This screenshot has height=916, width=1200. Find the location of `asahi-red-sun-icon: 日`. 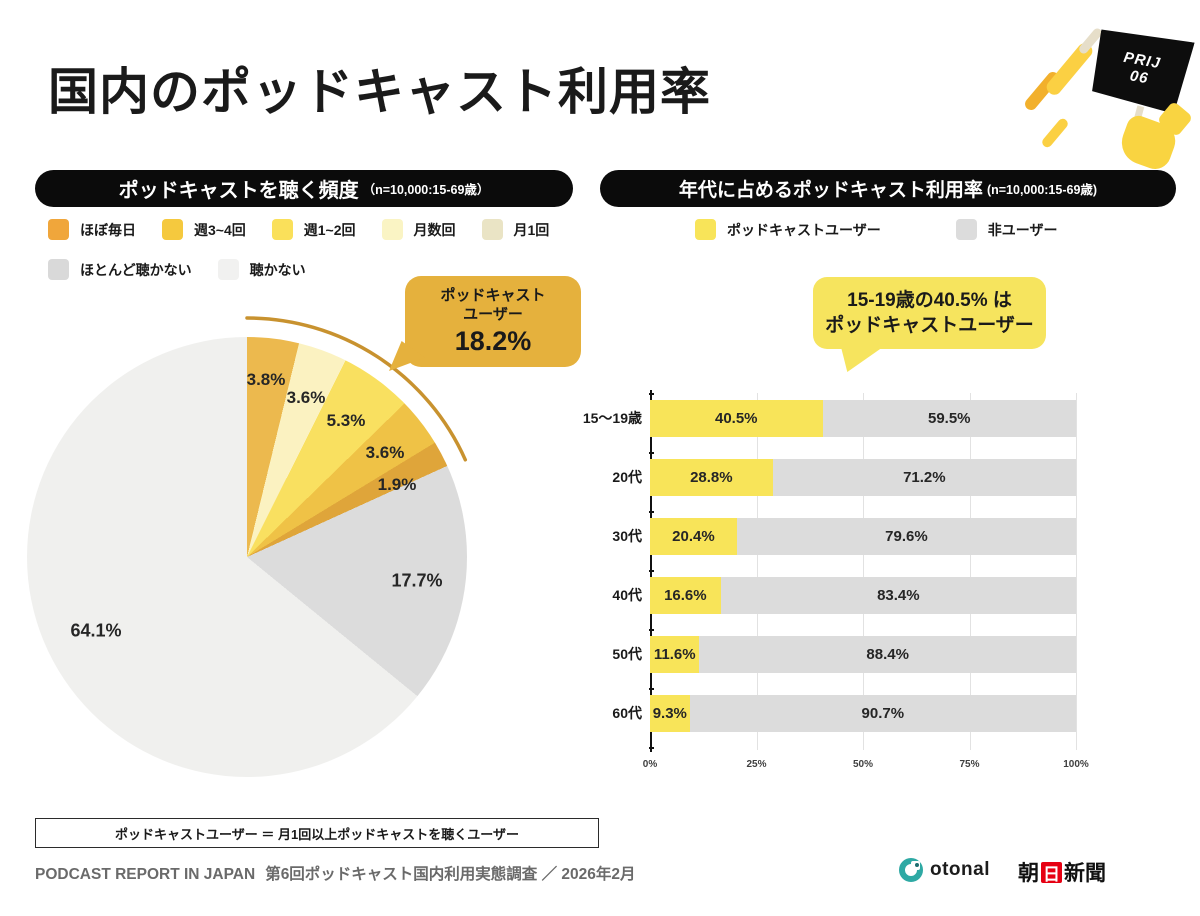

asahi-red-sun-icon: 日 is located at coordinates (1051, 872).